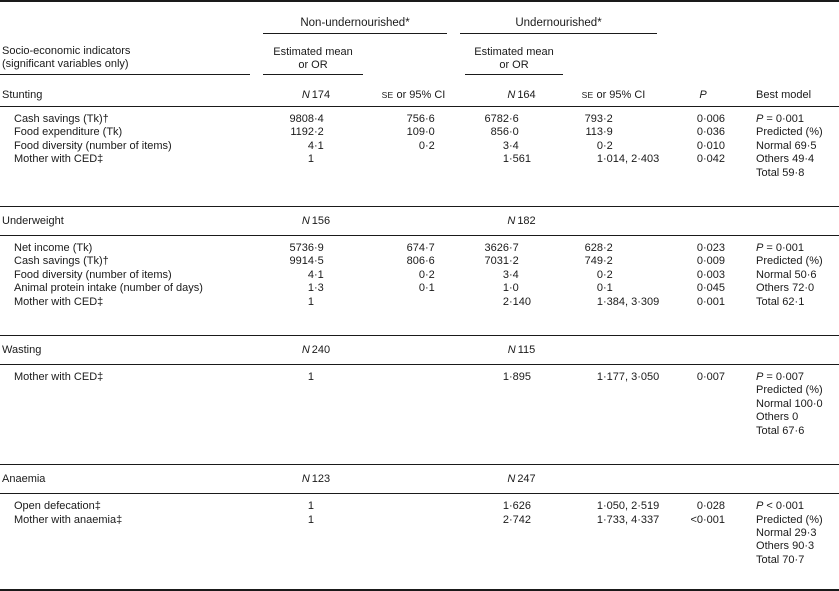  What do you see at coordinates (511, 350) in the screenshot?
I see `n-value-wasting-right: N 115` at bounding box center [511, 350].